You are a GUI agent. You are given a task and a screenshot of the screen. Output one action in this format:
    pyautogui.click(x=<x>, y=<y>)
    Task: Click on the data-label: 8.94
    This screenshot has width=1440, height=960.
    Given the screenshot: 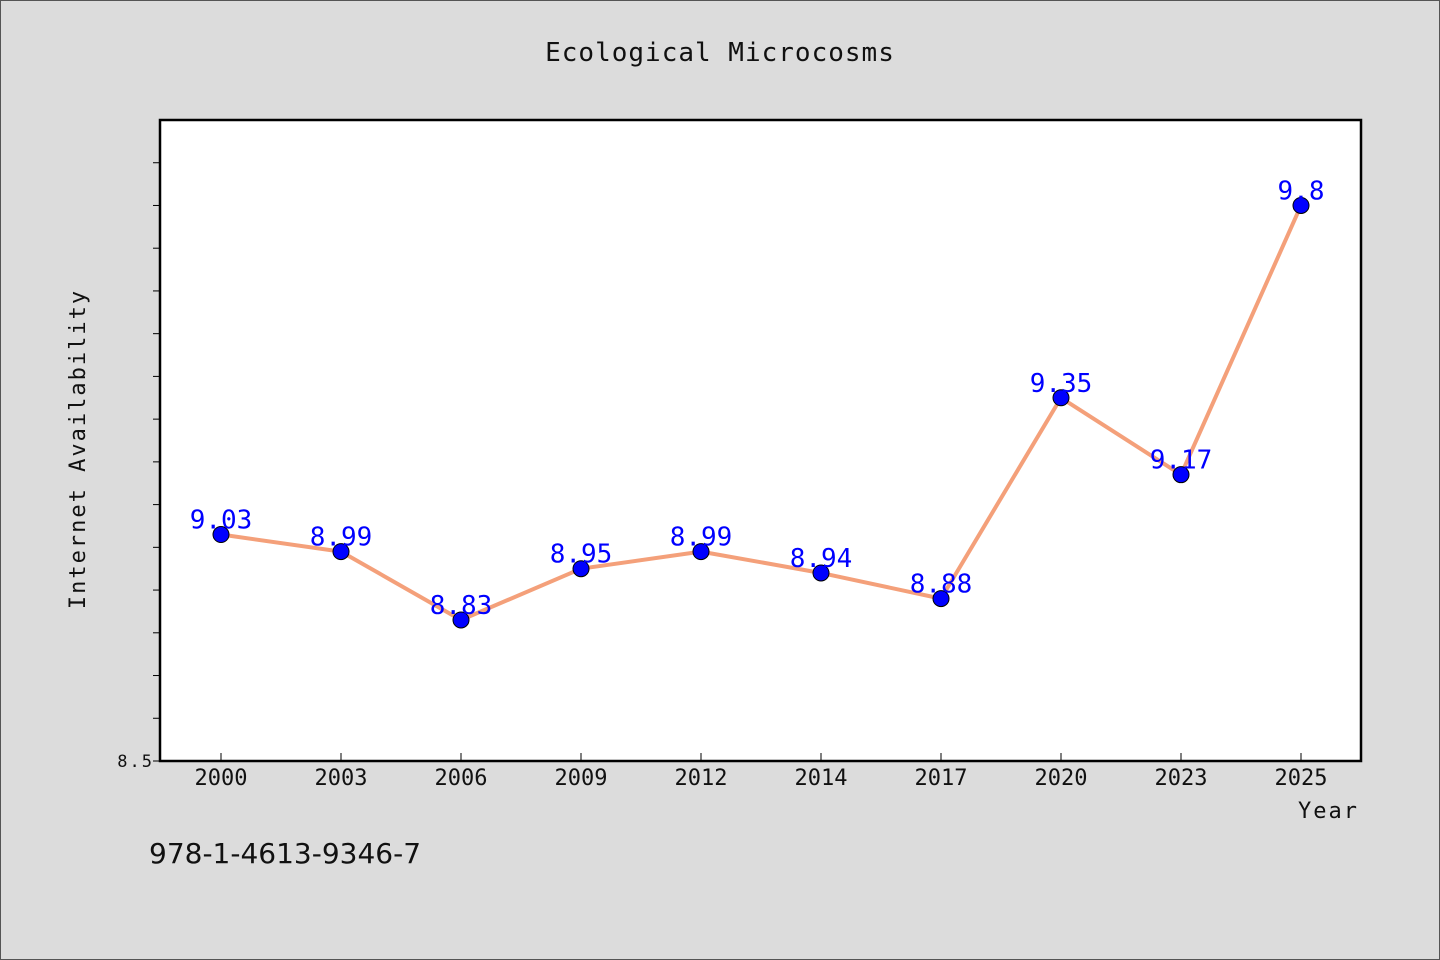 What is the action you would take?
    pyautogui.click(x=821, y=559)
    